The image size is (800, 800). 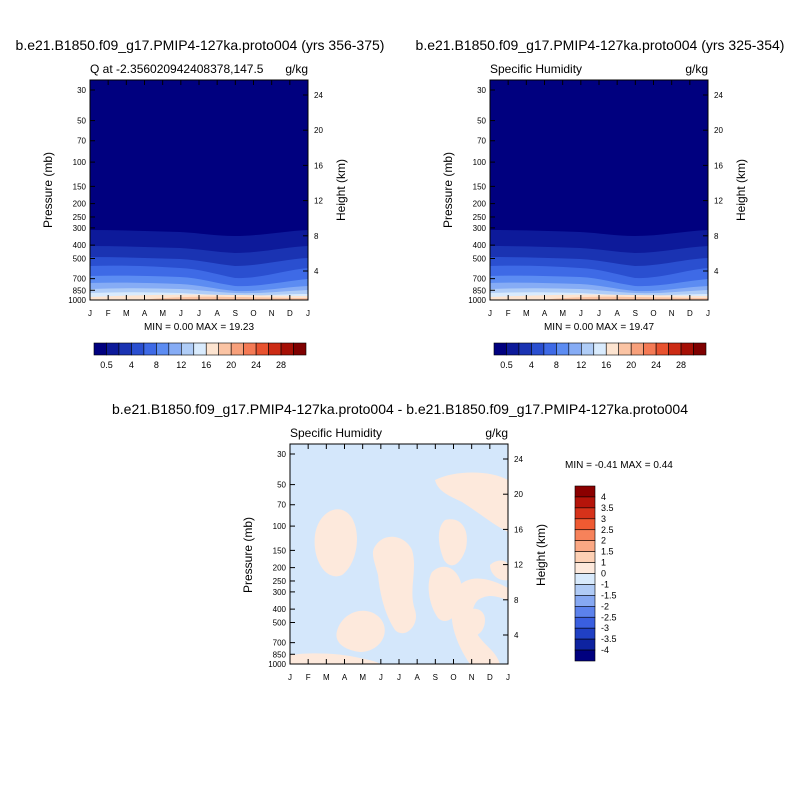 What do you see at coordinates (607, 552) in the screenshot?
I see `colorbar-label: 1.5` at bounding box center [607, 552].